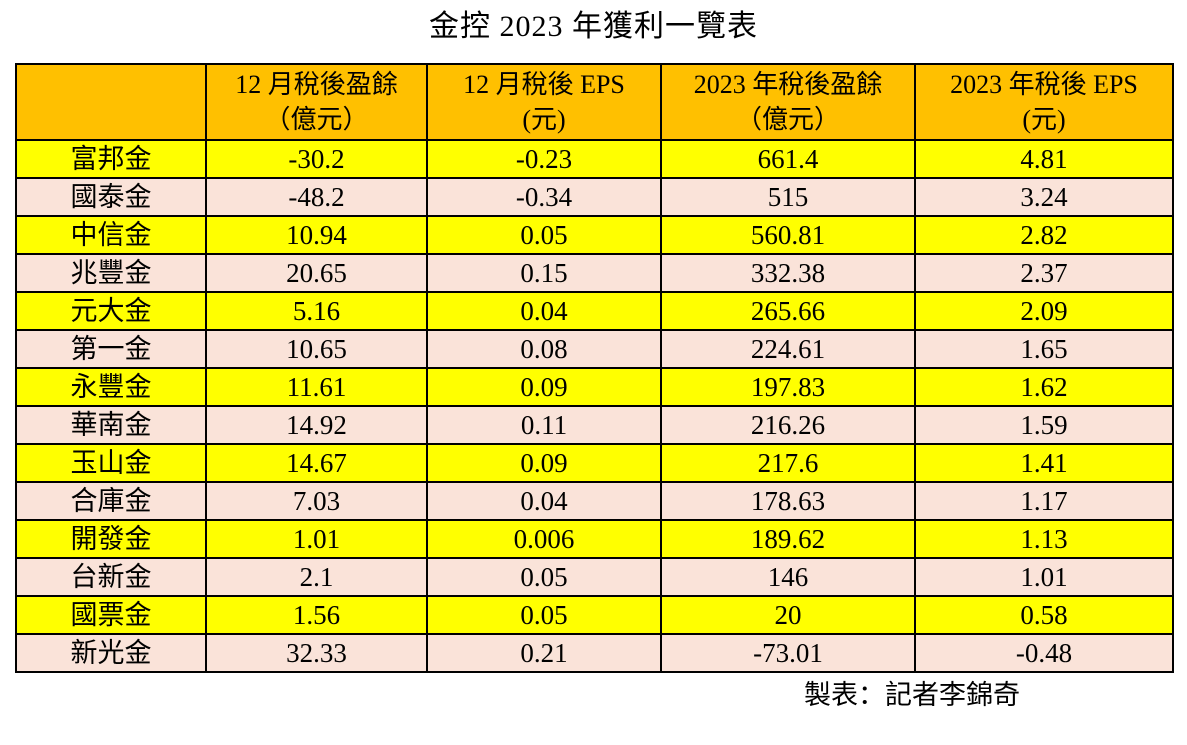  What do you see at coordinates (111, 311) in the screenshot?
I see `company-name-cell: 元大金` at bounding box center [111, 311].